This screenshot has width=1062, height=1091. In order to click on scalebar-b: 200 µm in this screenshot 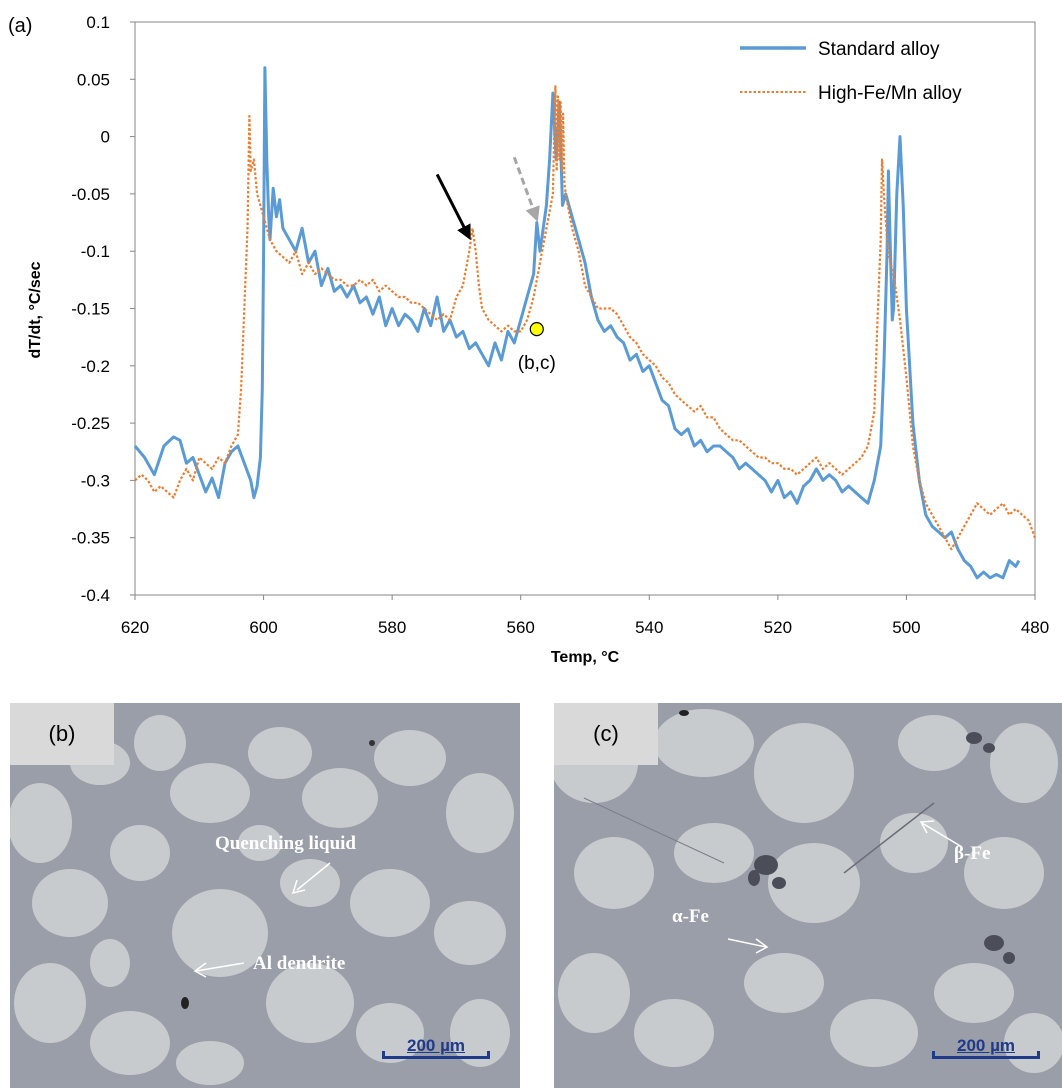, I will do `click(436, 1047)`.